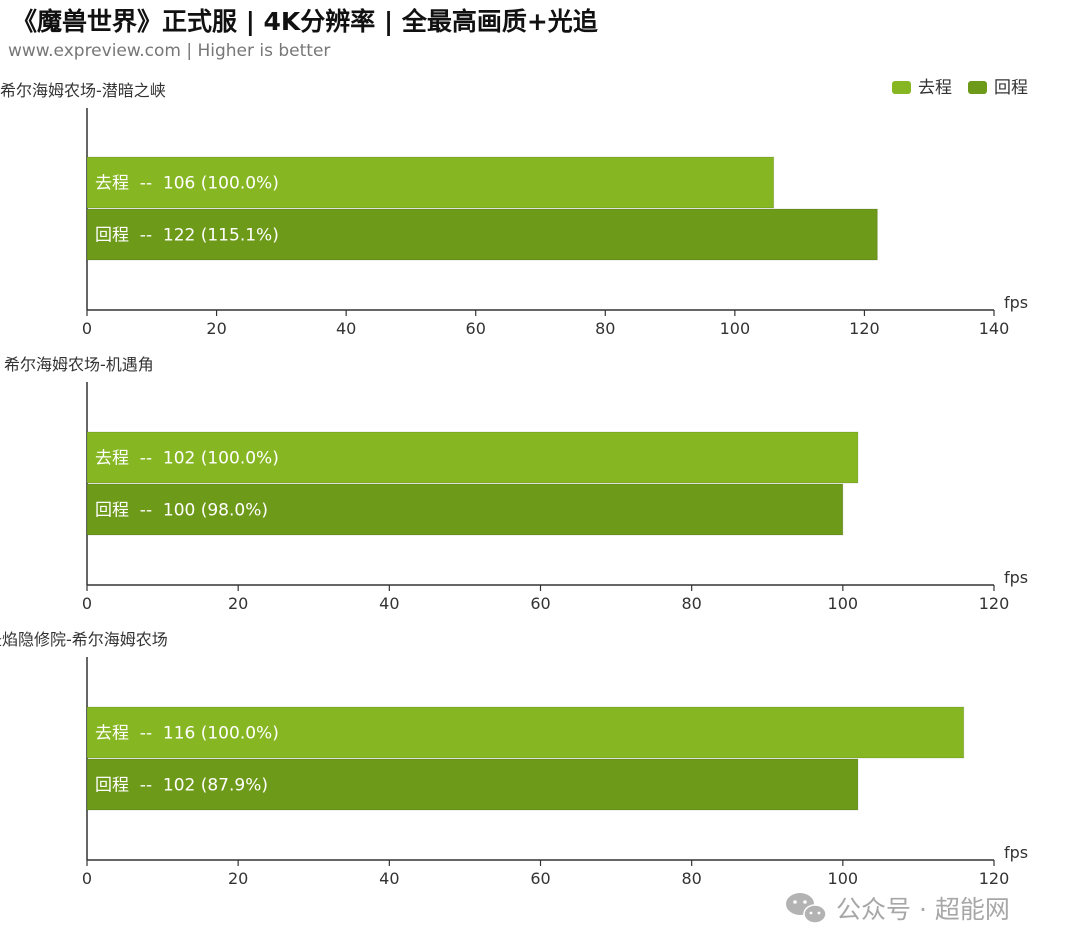 Image resolution: width=1080 pixels, height=951 pixels. What do you see at coordinates (960, 88) in the screenshot?
I see `legend: 去程 回程` at bounding box center [960, 88].